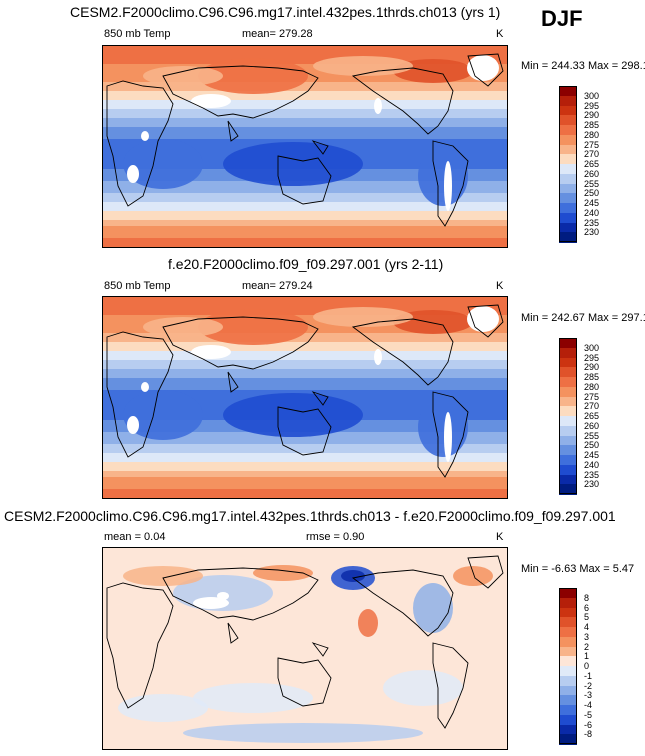  I want to click on colorbar-label: -5, so click(588, 714).